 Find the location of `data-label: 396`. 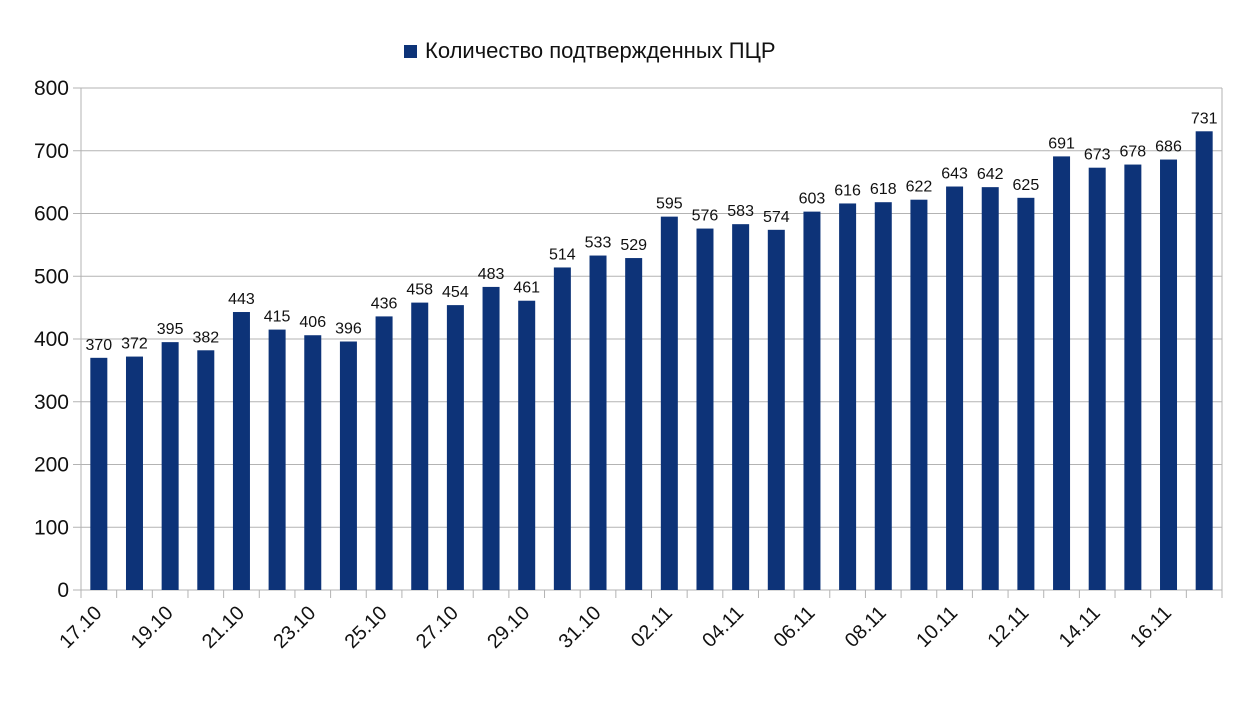

data-label: 396 is located at coordinates (348, 329).